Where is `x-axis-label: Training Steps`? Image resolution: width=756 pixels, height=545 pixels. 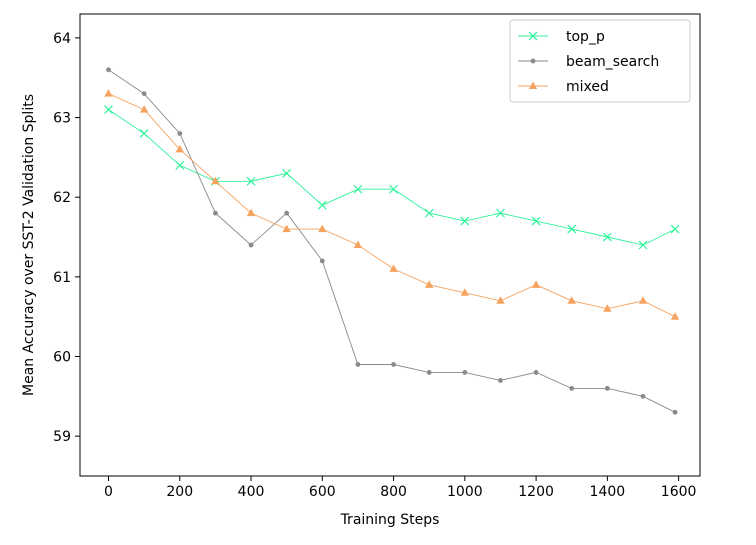
x-axis-label: Training Steps is located at coordinates (390, 520).